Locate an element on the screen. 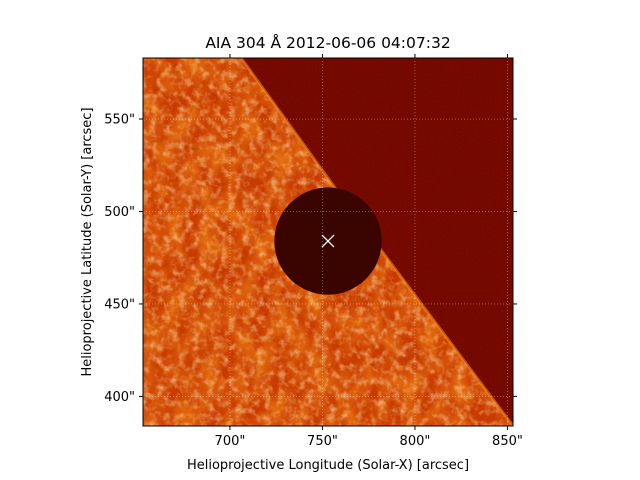 The image size is (640, 480). y-tick-label: 400" is located at coordinates (119, 397).